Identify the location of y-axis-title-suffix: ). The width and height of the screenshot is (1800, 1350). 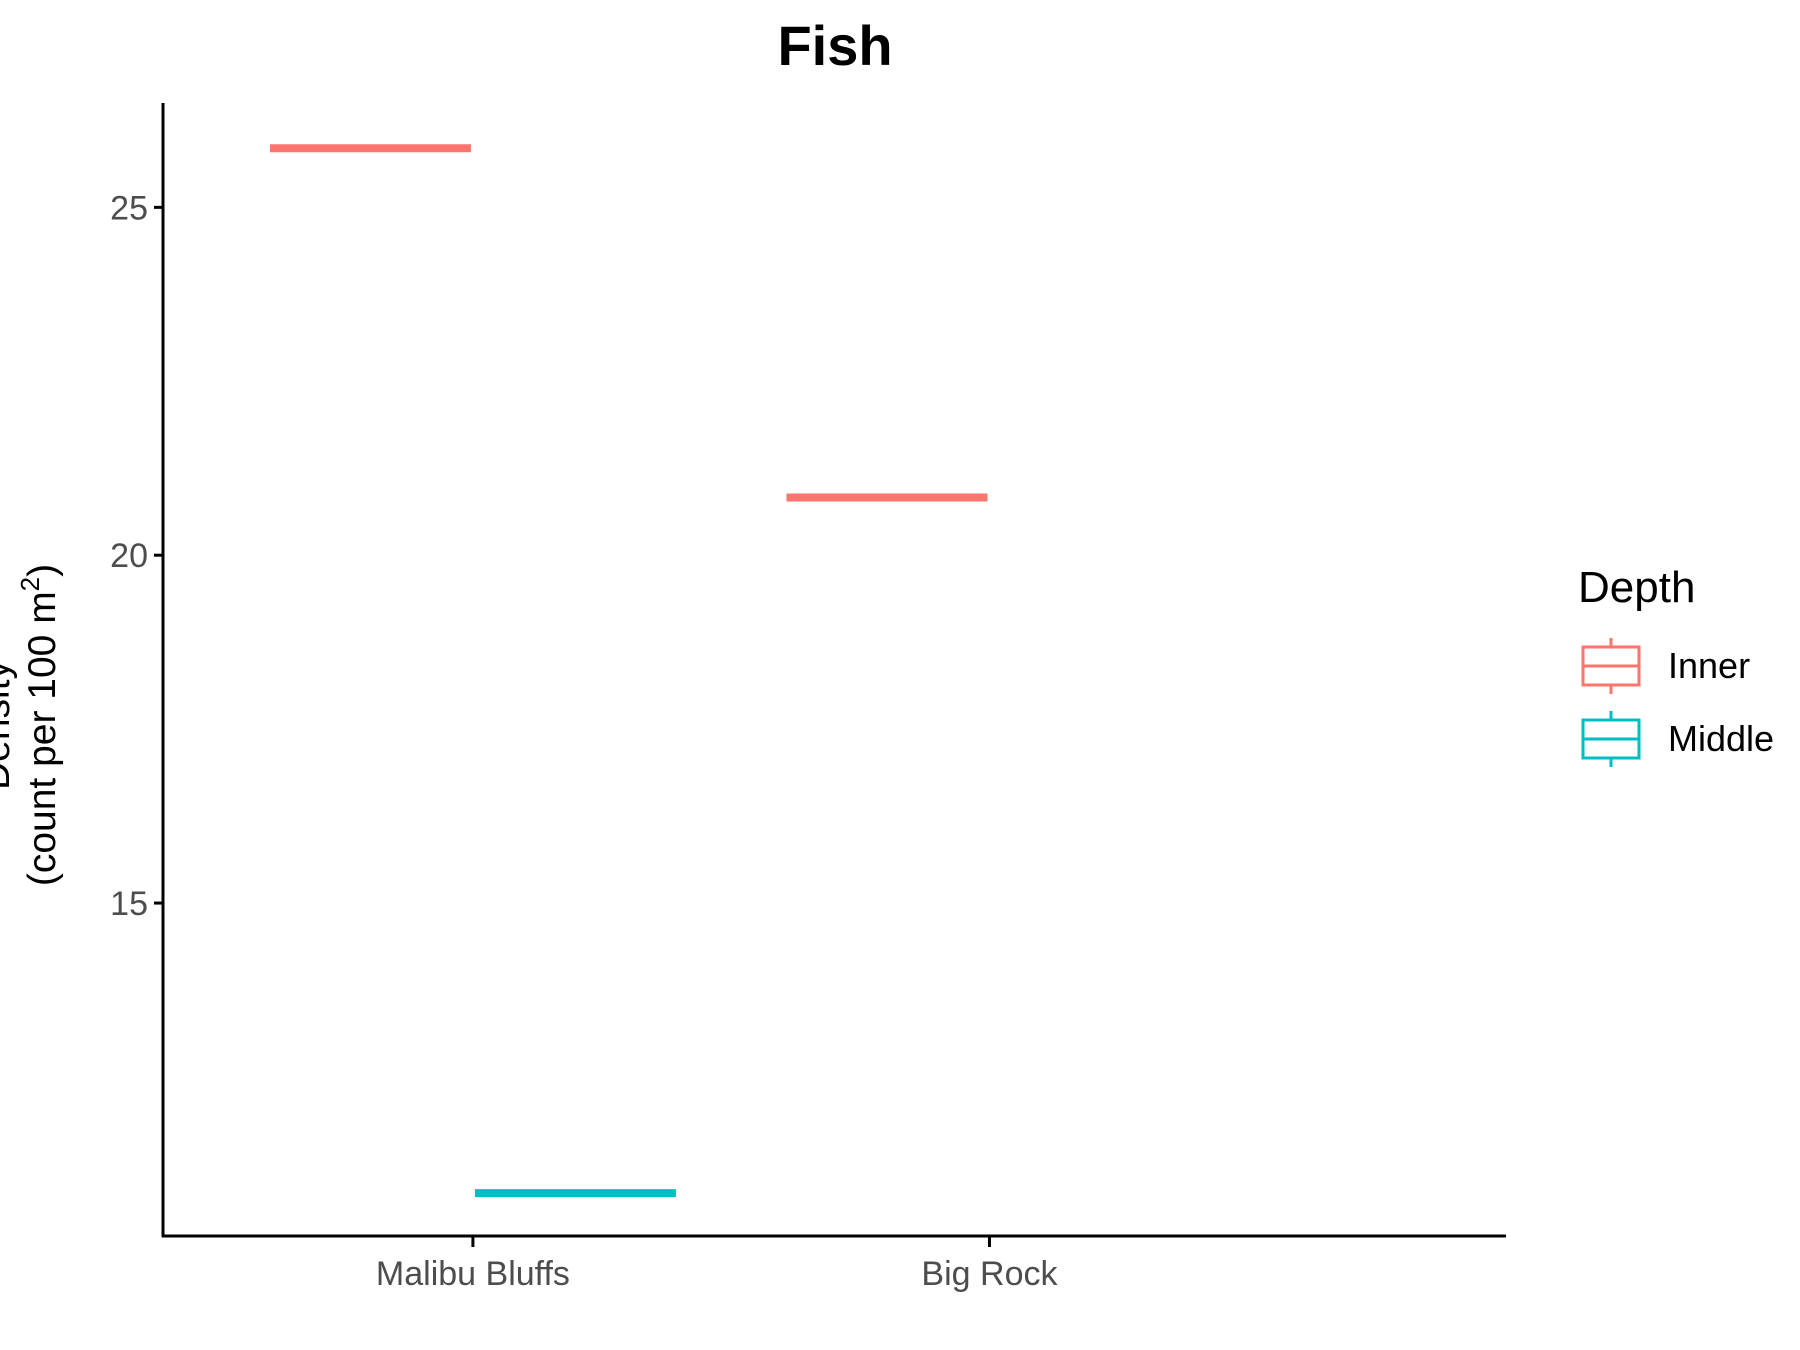
(42, 570).